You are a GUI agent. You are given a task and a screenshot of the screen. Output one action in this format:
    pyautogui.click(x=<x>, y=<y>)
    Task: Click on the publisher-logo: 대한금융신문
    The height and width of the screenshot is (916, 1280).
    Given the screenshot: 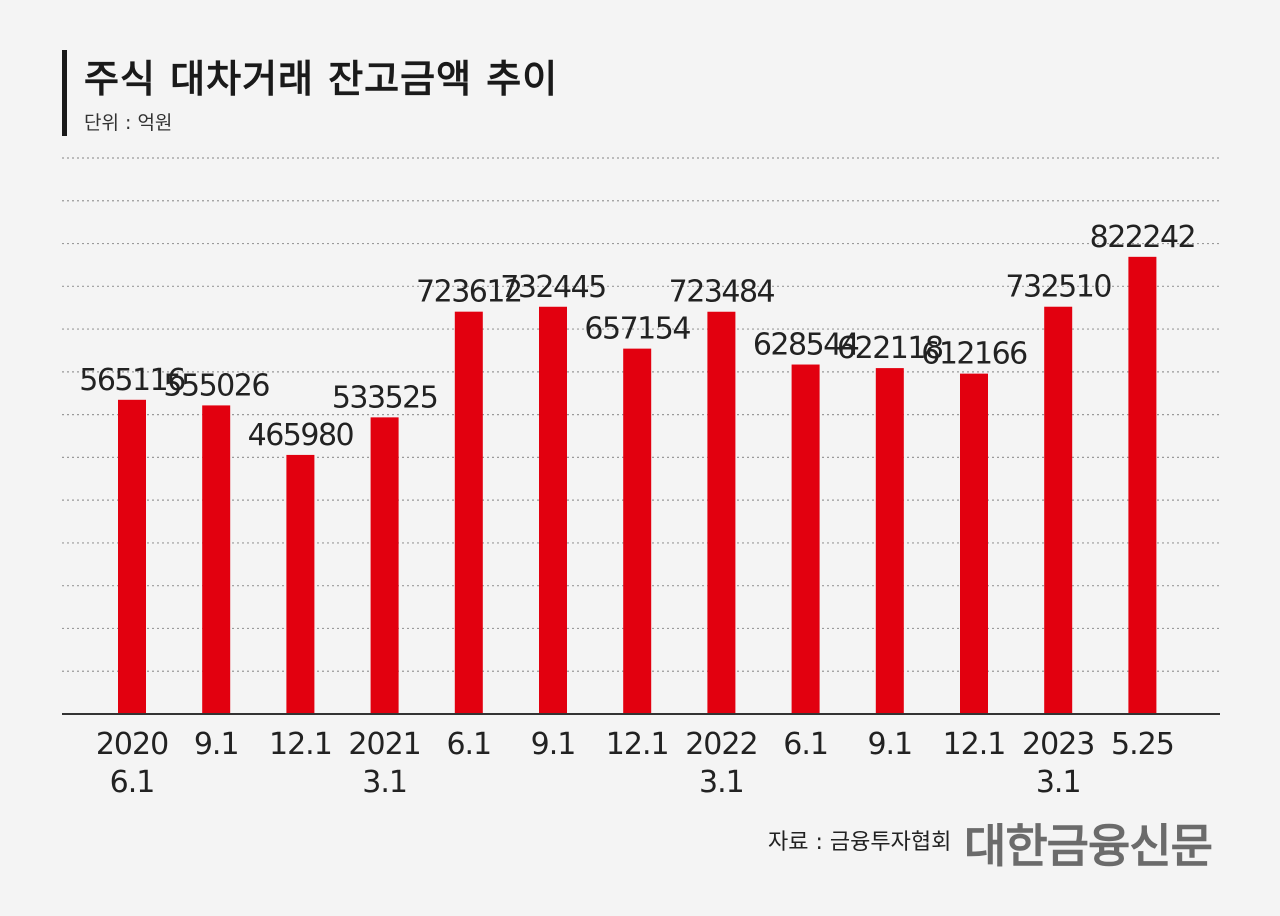 What is the action you would take?
    pyautogui.click(x=1088, y=846)
    